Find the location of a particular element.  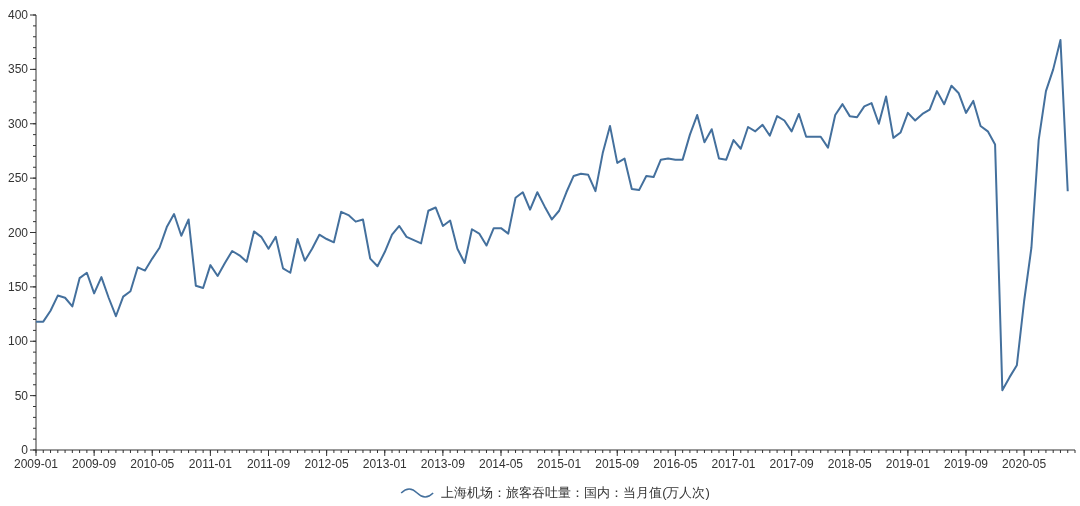

x-tick-label: 2017-01 is located at coordinates (733, 464).